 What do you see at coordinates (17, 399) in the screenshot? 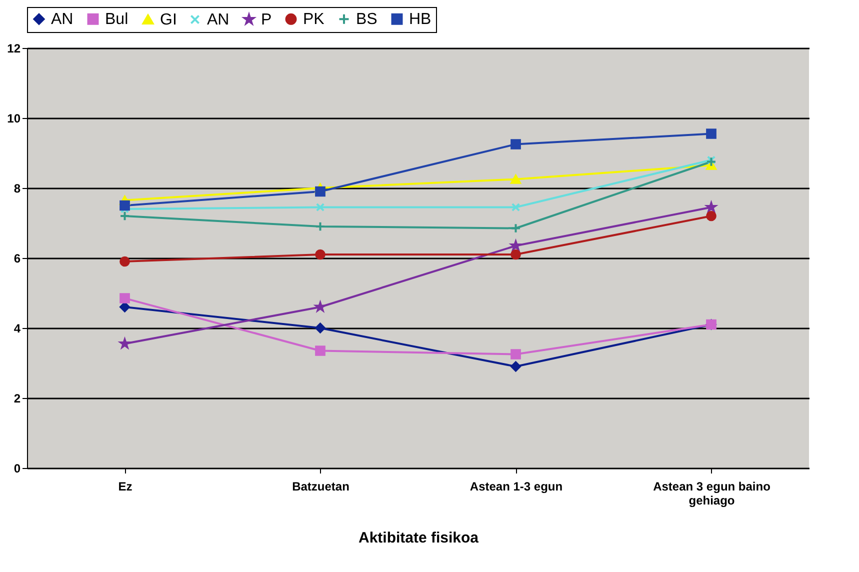
I see `y-tick-label: 2` at bounding box center [17, 399].